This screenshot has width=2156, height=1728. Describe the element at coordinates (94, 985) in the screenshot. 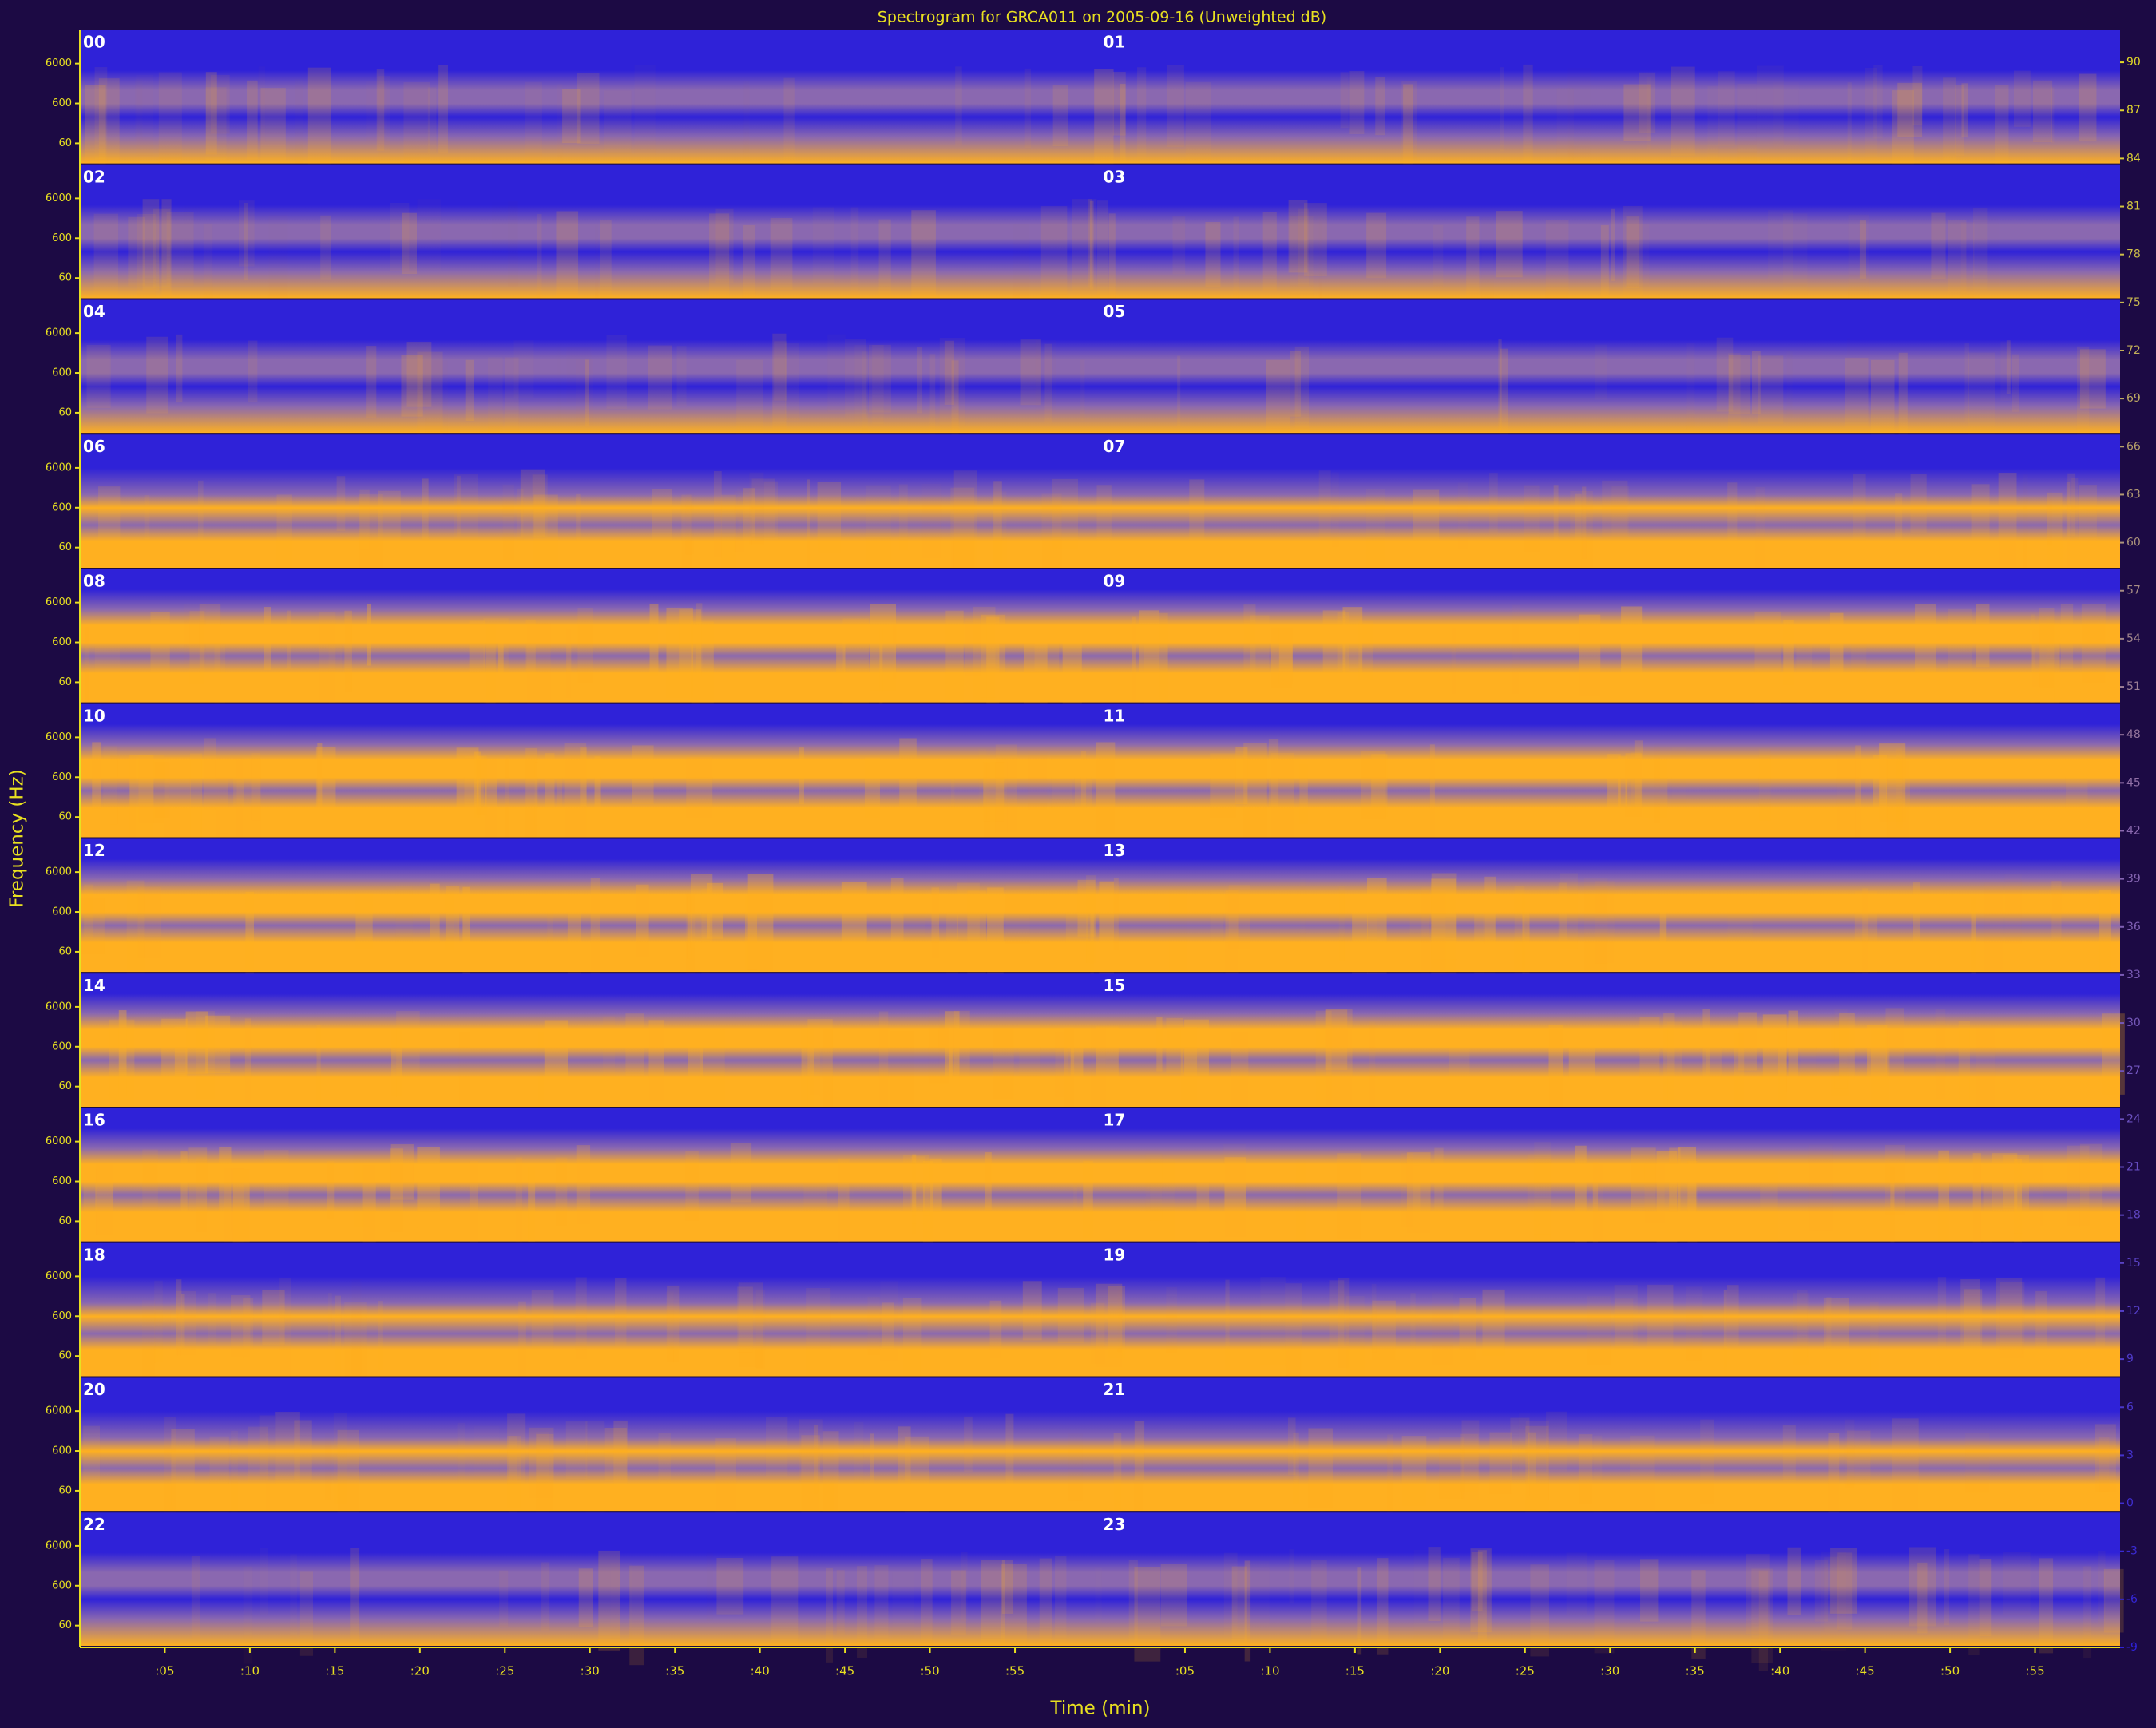

I see `panel-label: 14` at that location.